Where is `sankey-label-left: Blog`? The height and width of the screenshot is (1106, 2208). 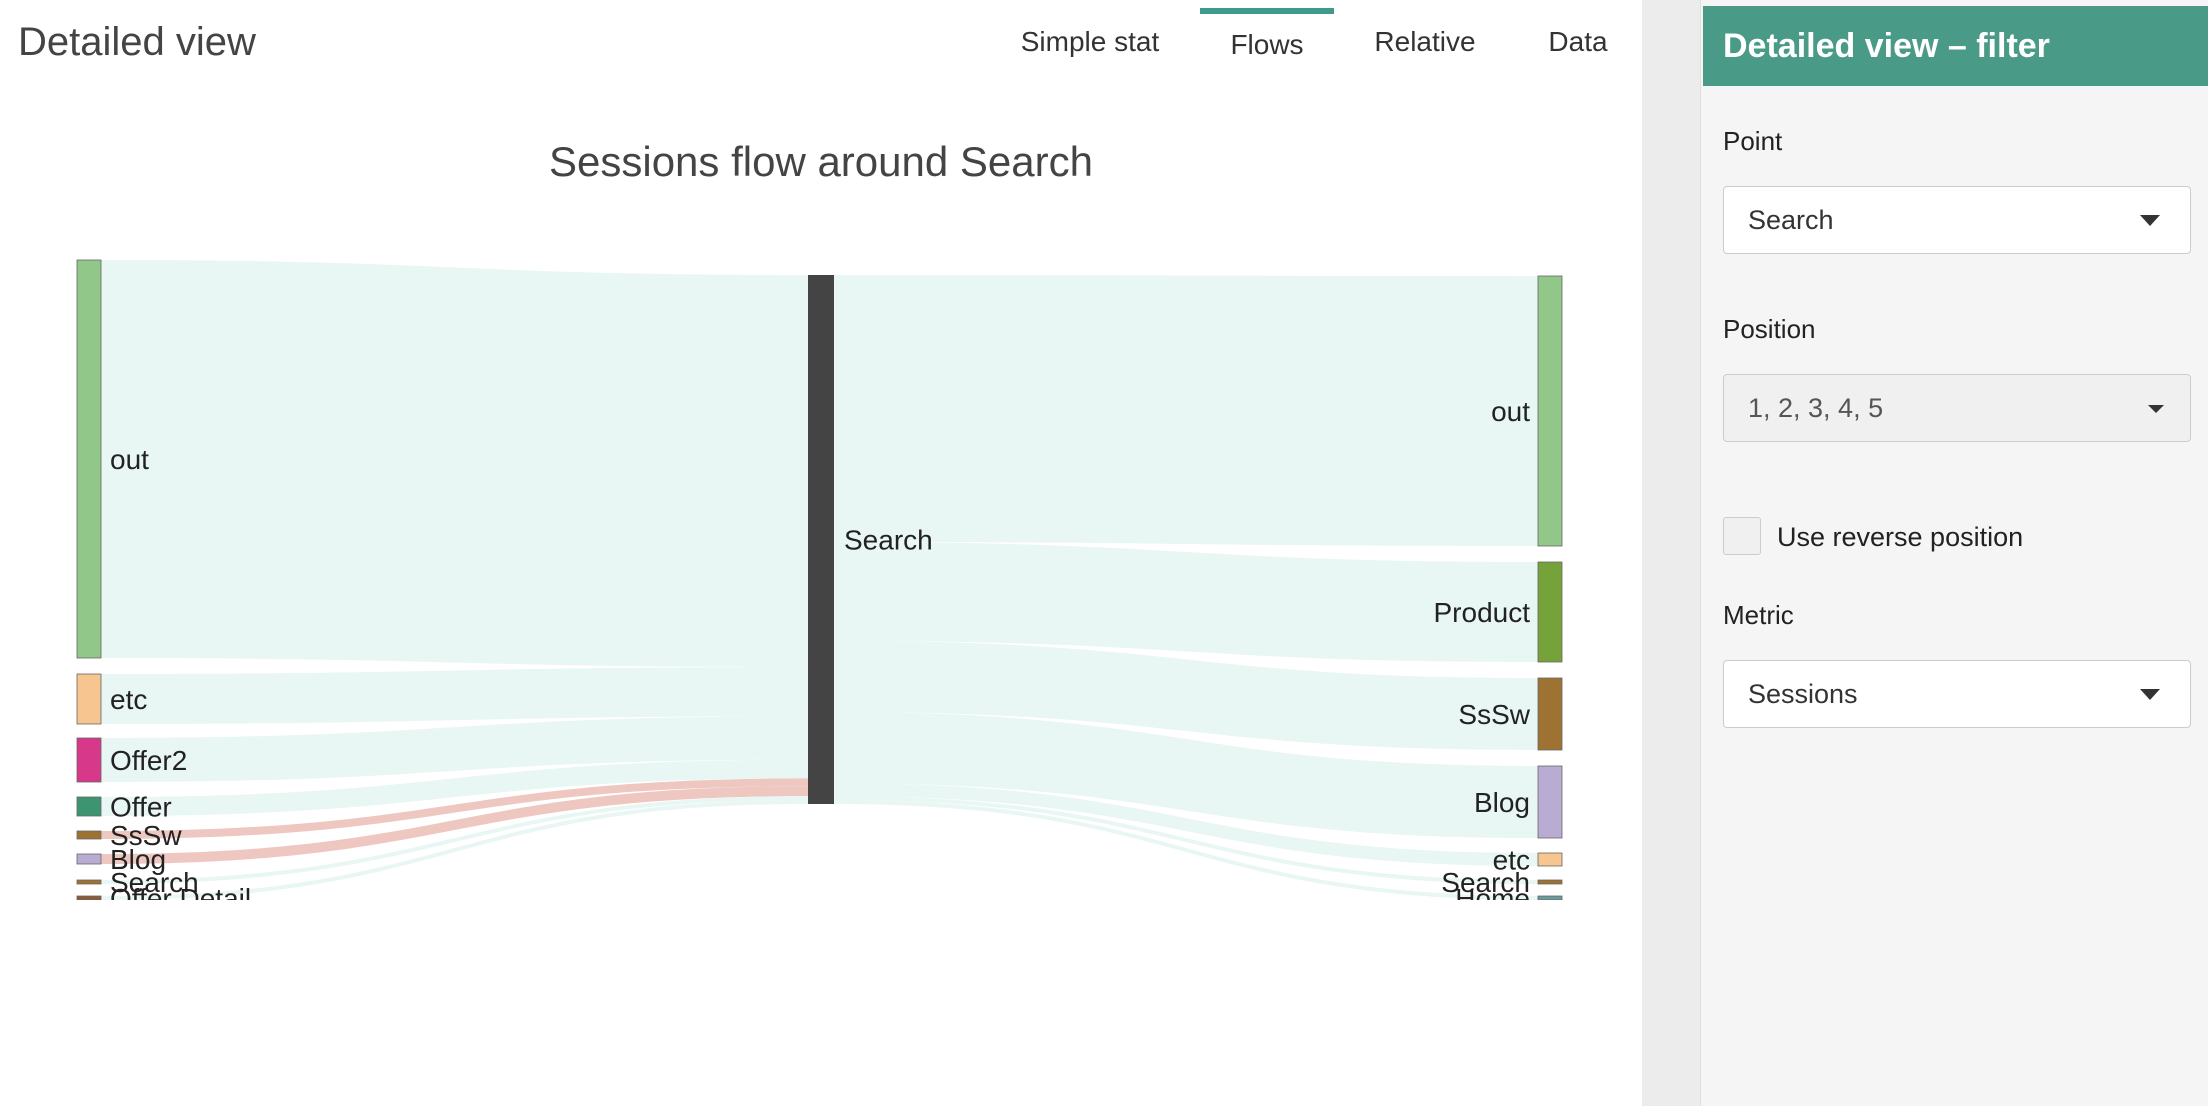
sankey-label-left: Blog is located at coordinates (138, 859).